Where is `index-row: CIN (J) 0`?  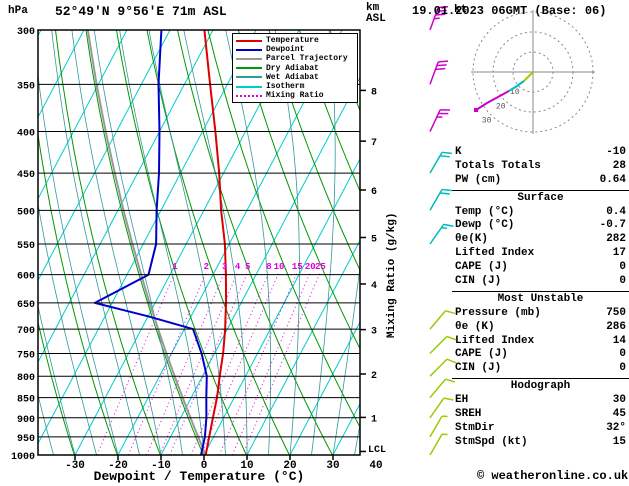
index-row: CIN (J) 0 is located at coordinates (540, 282).